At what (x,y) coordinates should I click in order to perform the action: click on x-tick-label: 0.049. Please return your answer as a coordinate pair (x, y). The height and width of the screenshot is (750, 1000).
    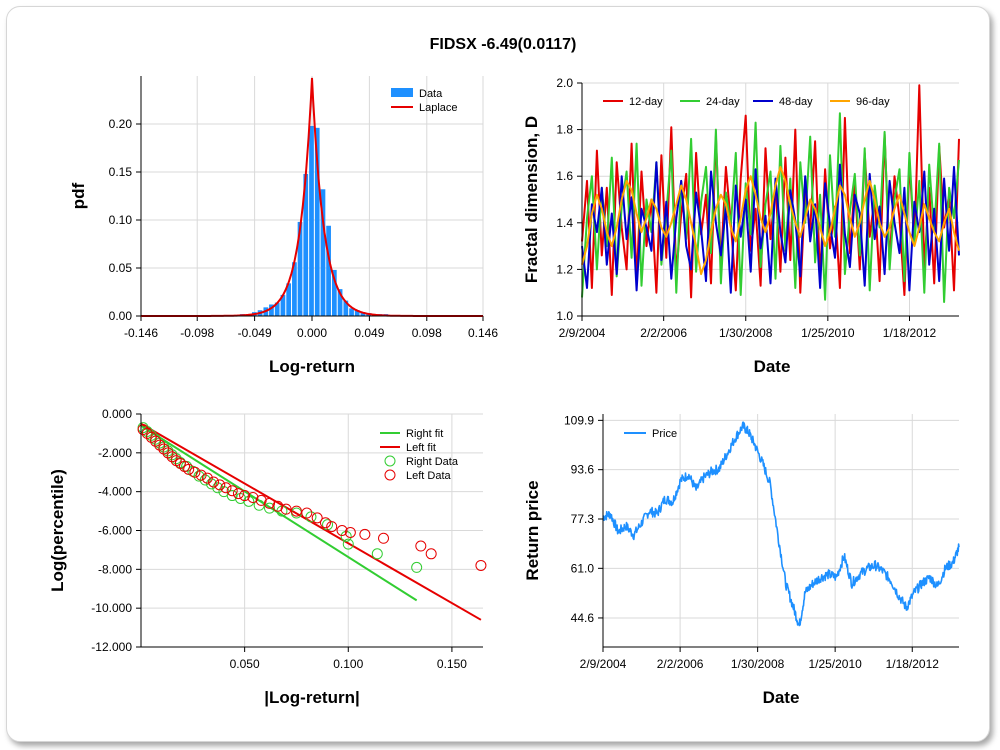
    Looking at the image, I should click on (369, 333).